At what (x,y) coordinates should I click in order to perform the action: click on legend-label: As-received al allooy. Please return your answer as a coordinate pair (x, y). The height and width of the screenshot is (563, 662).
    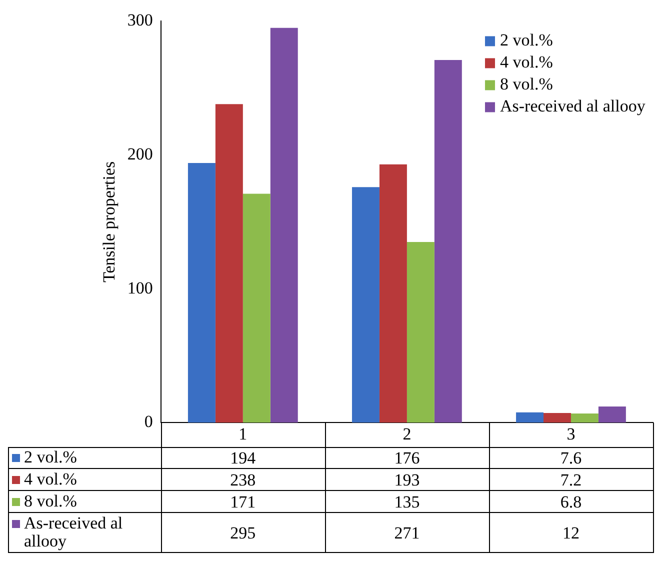
    Looking at the image, I should click on (573, 106).